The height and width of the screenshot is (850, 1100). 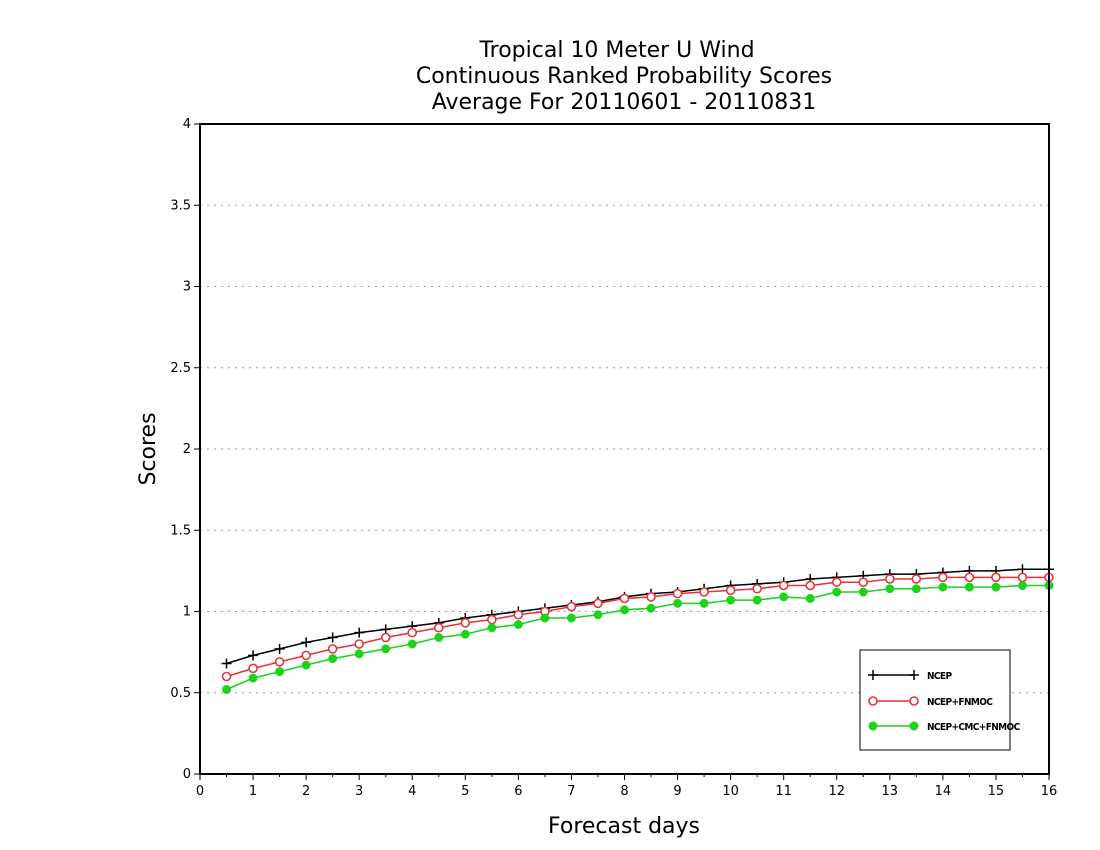 I want to click on x-tick-label: 5, so click(x=465, y=791).